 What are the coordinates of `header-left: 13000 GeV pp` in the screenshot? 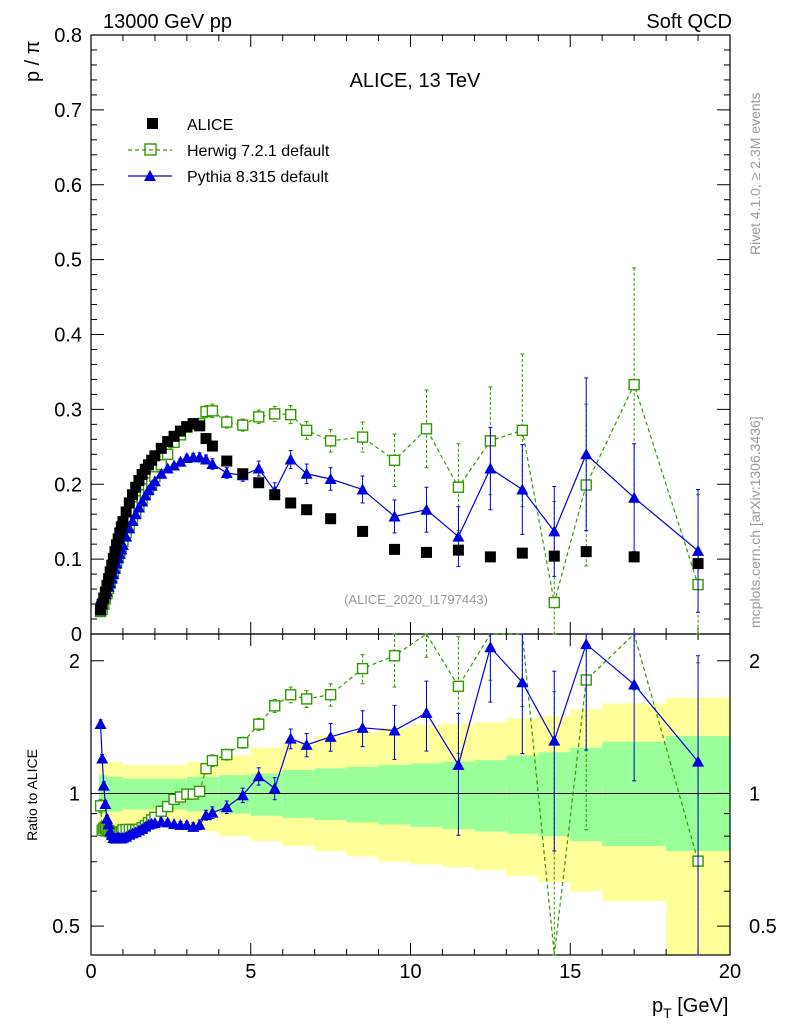 It's located at (167, 22).